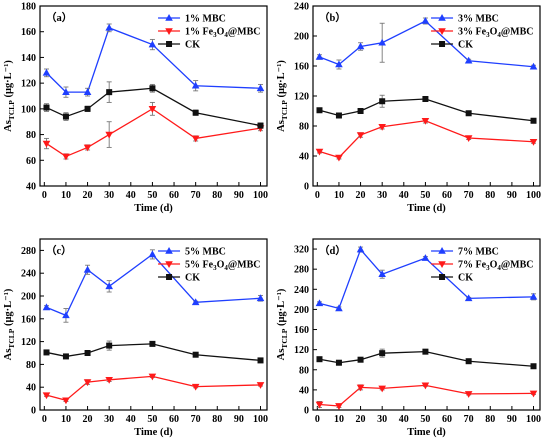  I want to click on x-tick-label: 20, so click(361, 195).